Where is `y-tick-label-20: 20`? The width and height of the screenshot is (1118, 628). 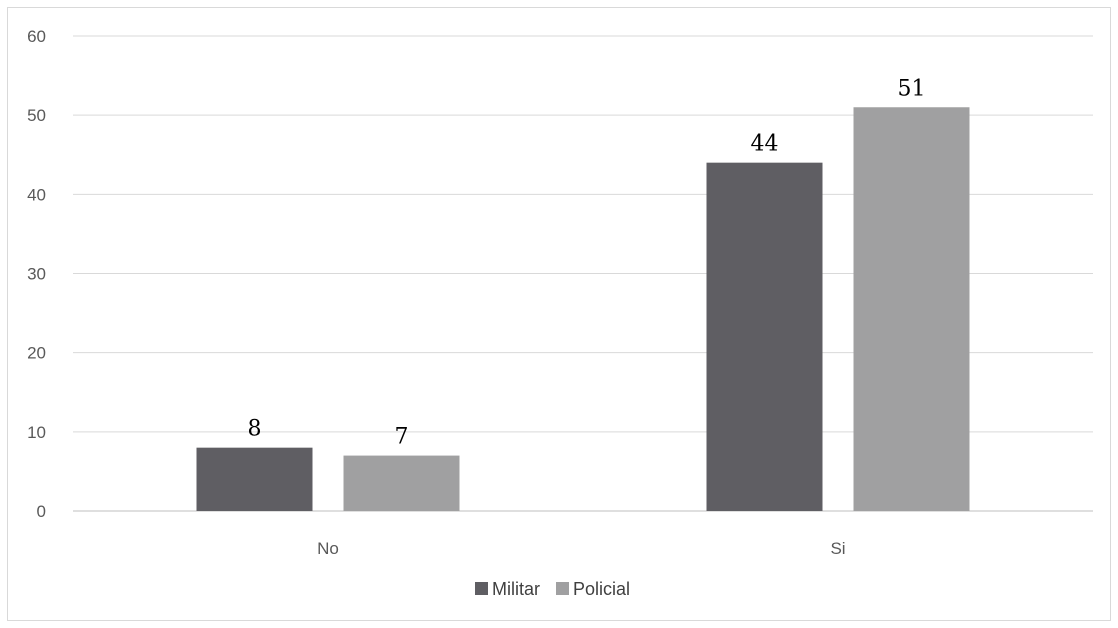
y-tick-label-20: 20 is located at coordinates (36, 353).